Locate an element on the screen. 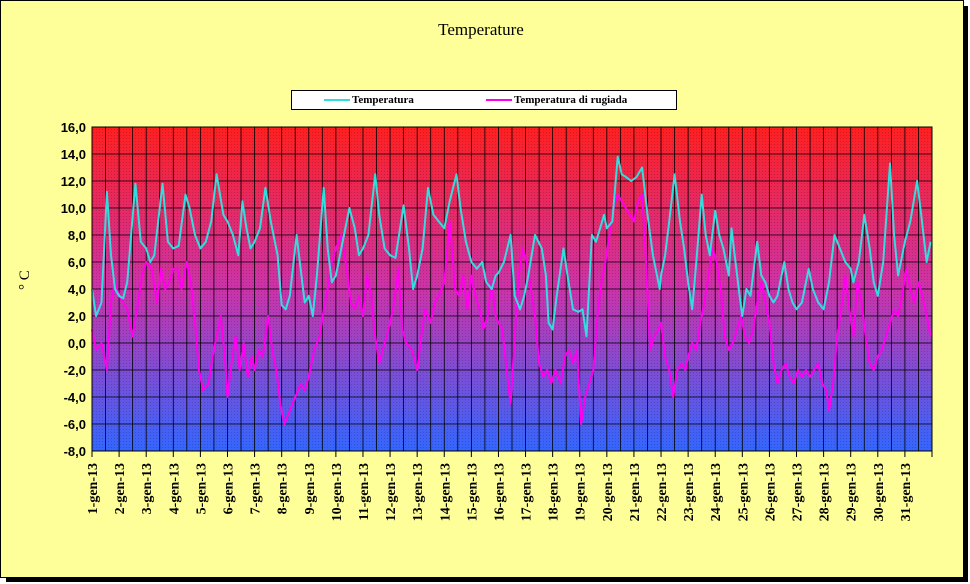 The width and height of the screenshot is (970, 584). x-tick-label: 26-gen-13 is located at coordinates (770, 492).